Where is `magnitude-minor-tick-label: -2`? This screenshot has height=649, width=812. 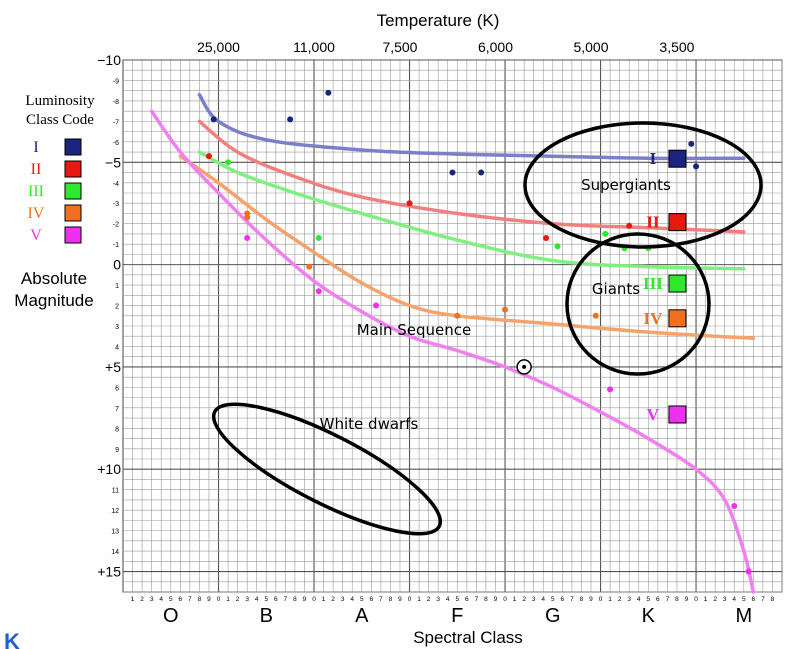 magnitude-minor-tick-label: -2 is located at coordinates (116, 225).